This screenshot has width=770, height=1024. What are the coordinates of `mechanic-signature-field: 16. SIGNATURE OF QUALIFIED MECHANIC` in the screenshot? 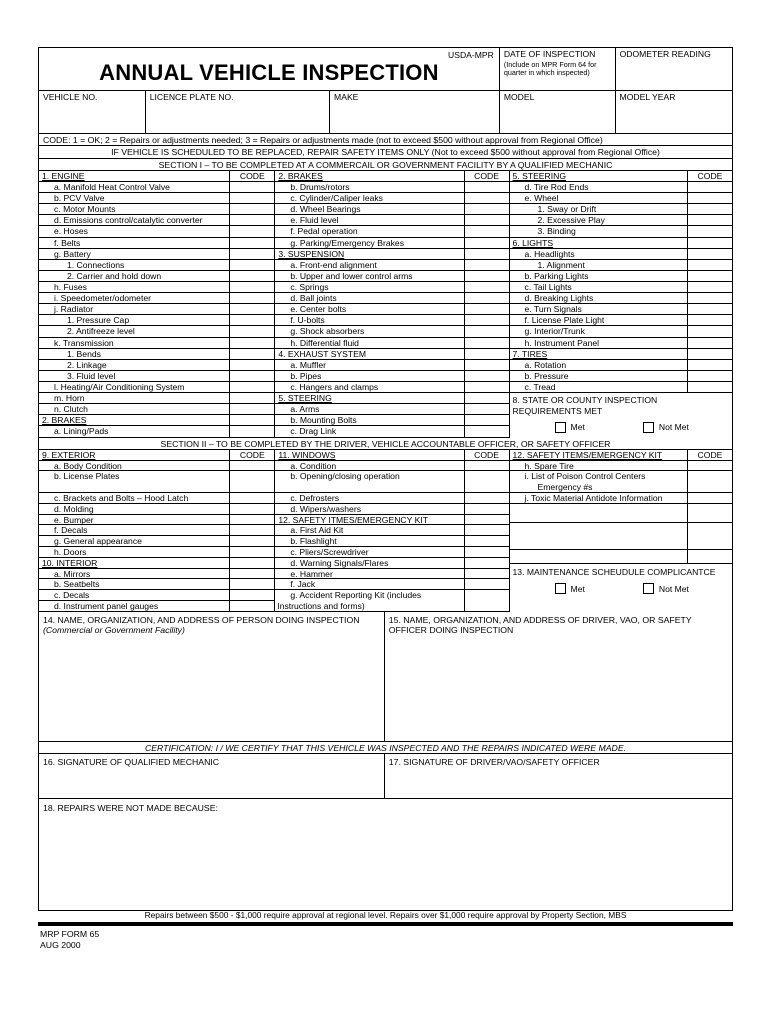 It's located at (212, 776).